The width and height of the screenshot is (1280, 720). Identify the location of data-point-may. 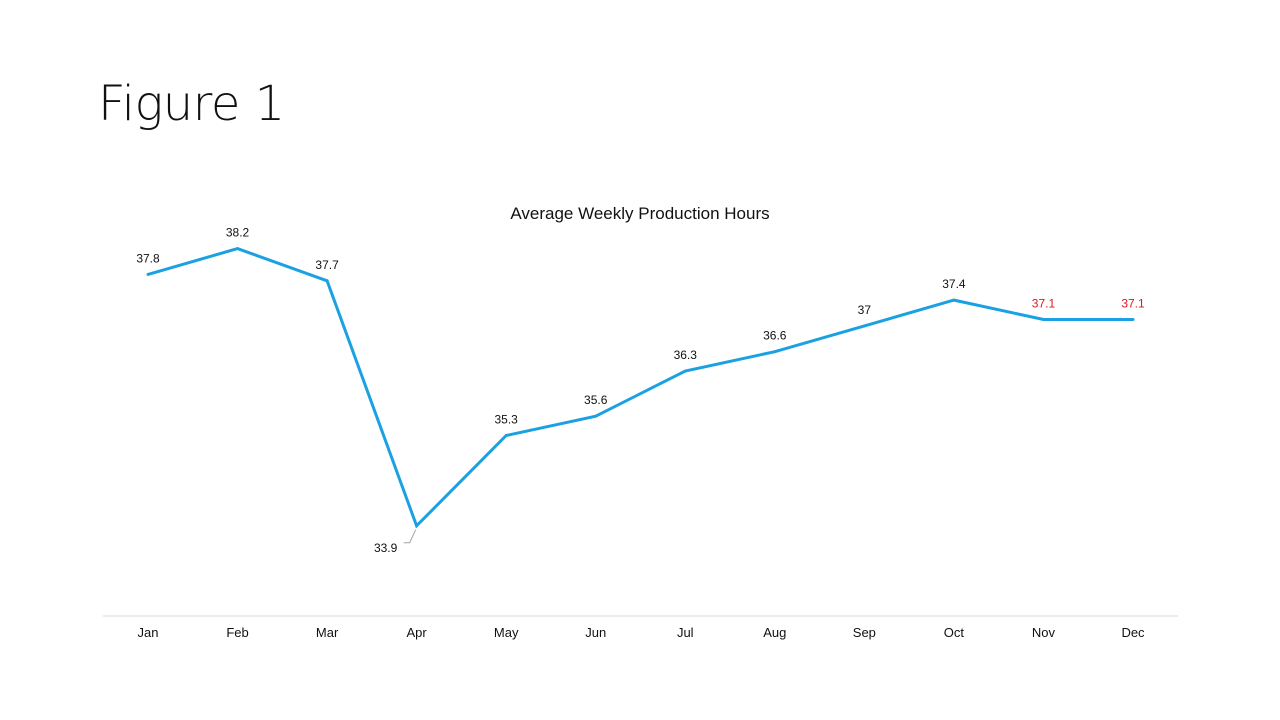
(506, 436).